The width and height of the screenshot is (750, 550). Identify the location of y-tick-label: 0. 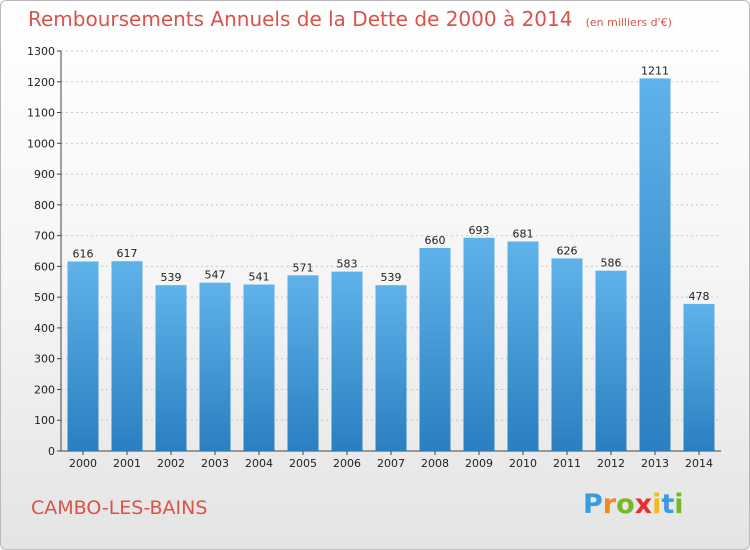
(51, 451).